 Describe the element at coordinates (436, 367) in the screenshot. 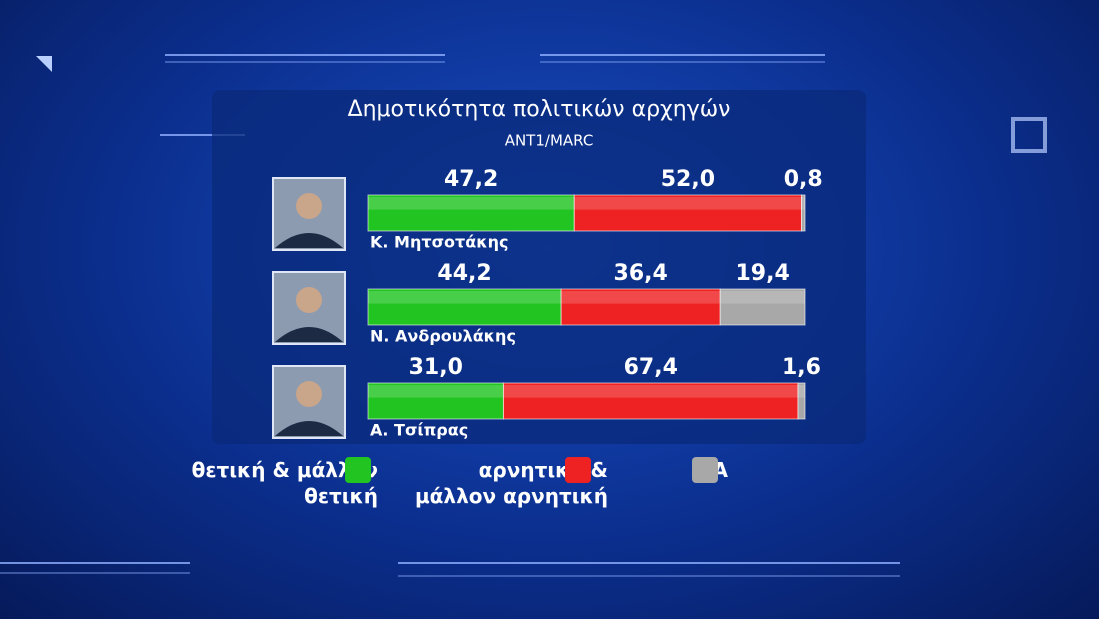

I see `value-label: 31,0` at that location.